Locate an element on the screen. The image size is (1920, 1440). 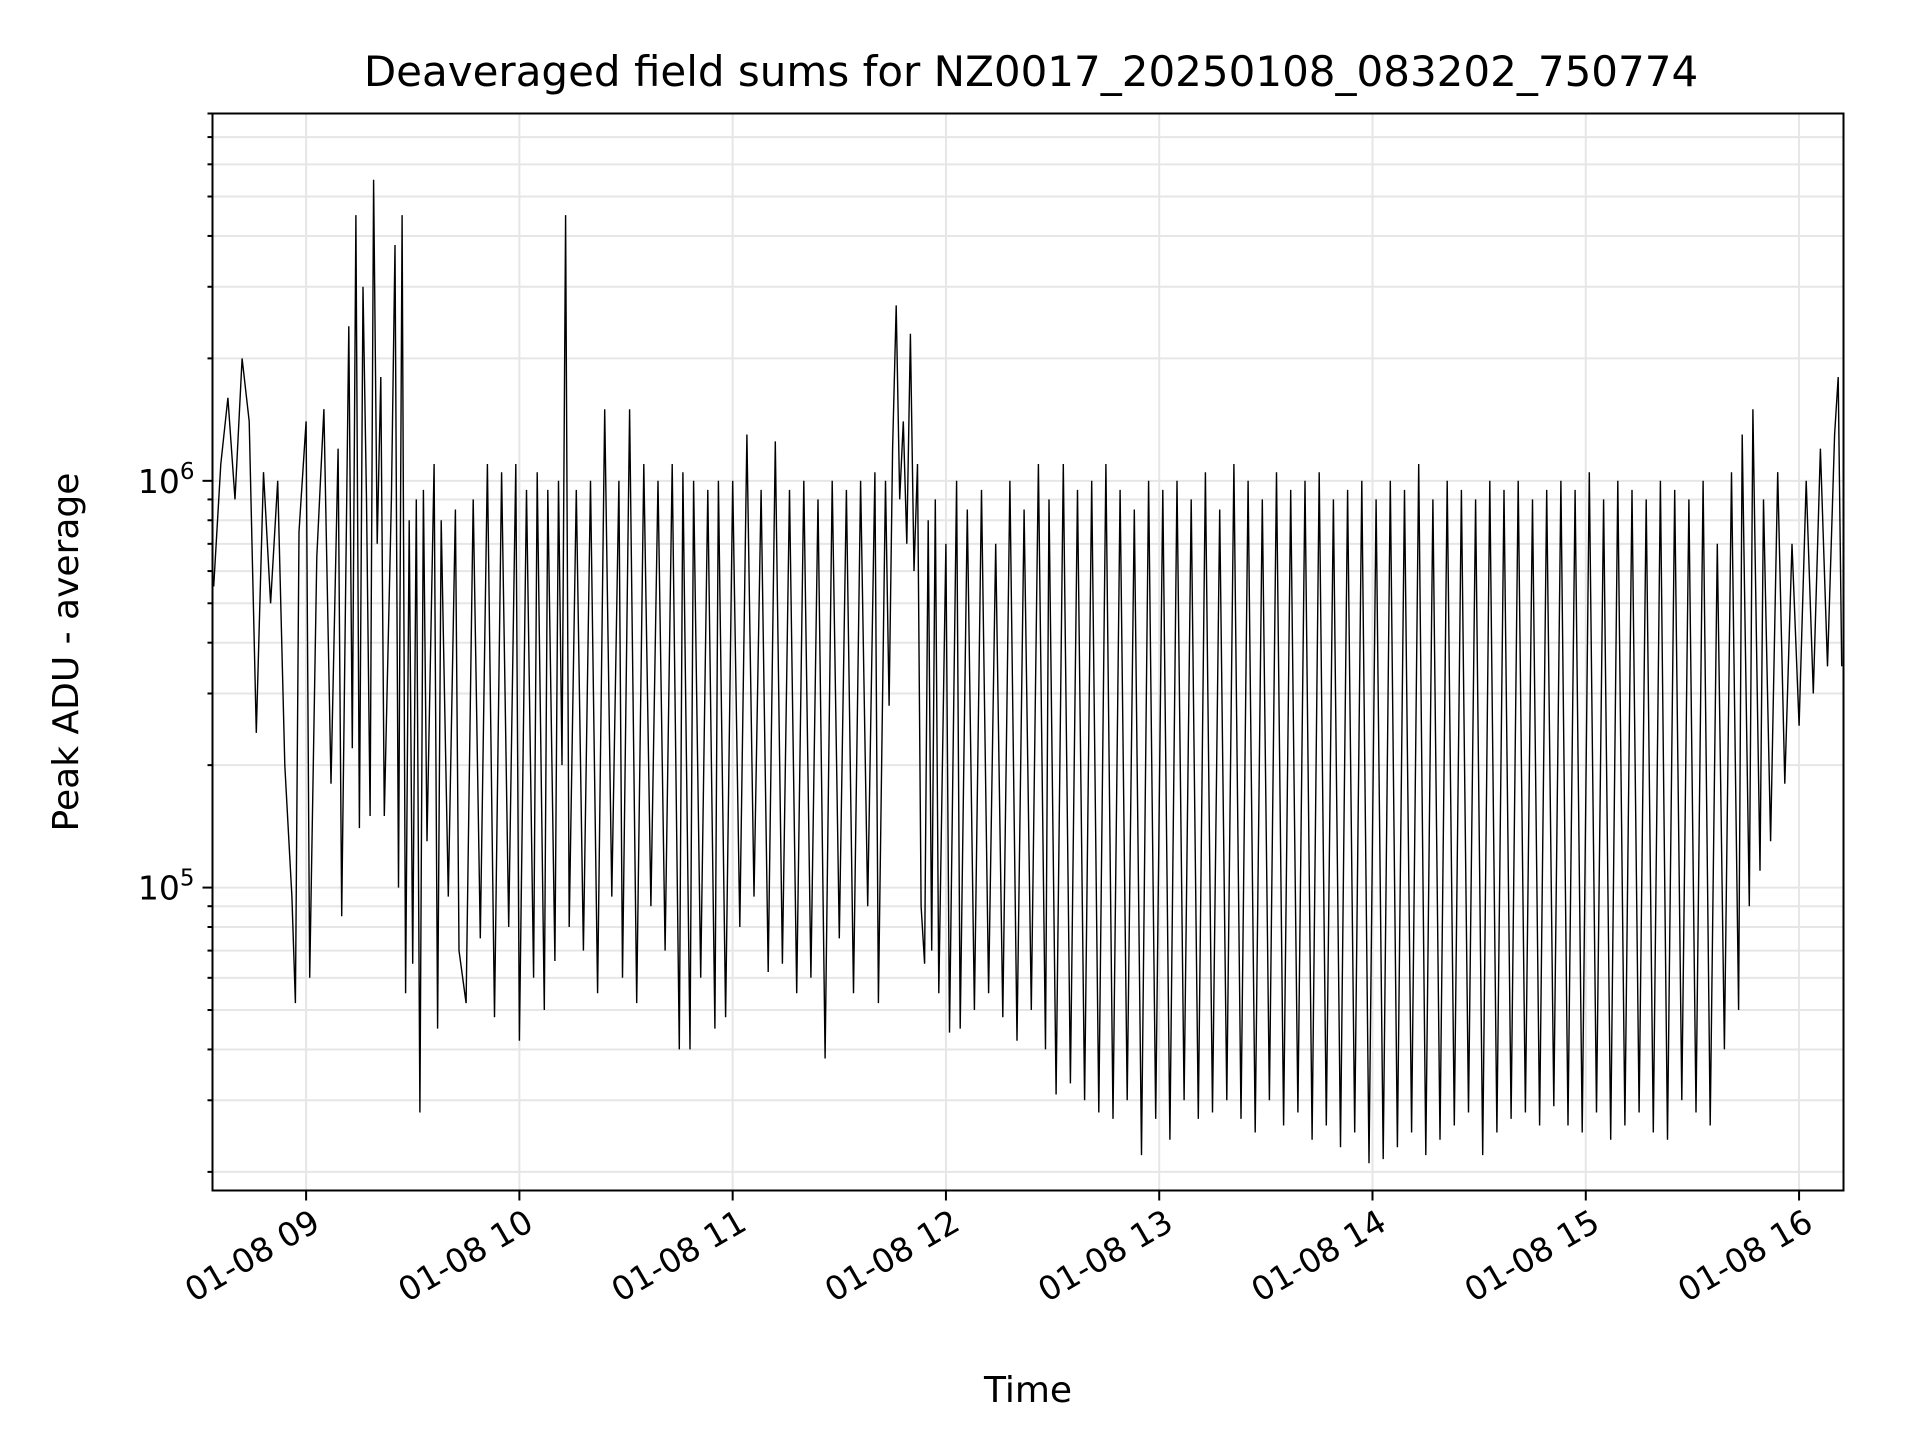
y-axis: 105 106 is located at coordinates (175, 642).